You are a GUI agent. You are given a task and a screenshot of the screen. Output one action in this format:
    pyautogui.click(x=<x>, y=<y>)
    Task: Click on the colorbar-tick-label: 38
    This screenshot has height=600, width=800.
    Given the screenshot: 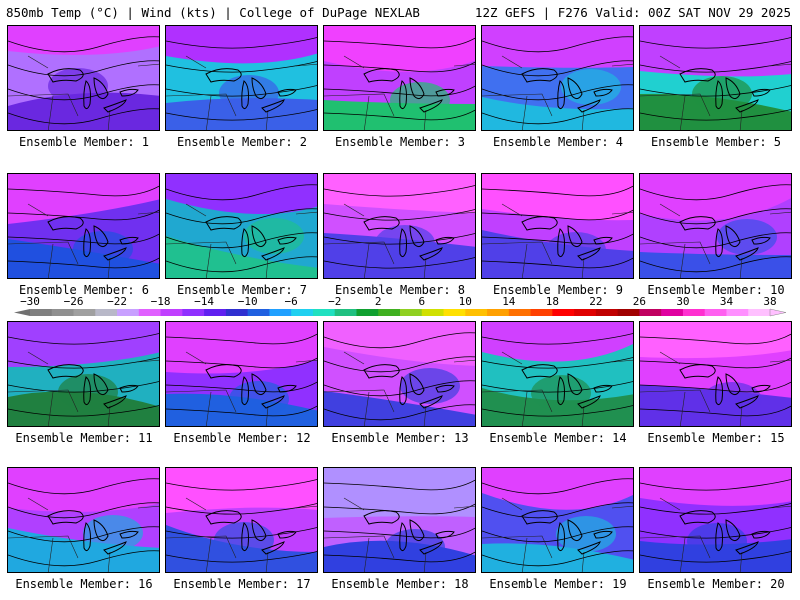 What is the action you would take?
    pyautogui.click(x=770, y=301)
    